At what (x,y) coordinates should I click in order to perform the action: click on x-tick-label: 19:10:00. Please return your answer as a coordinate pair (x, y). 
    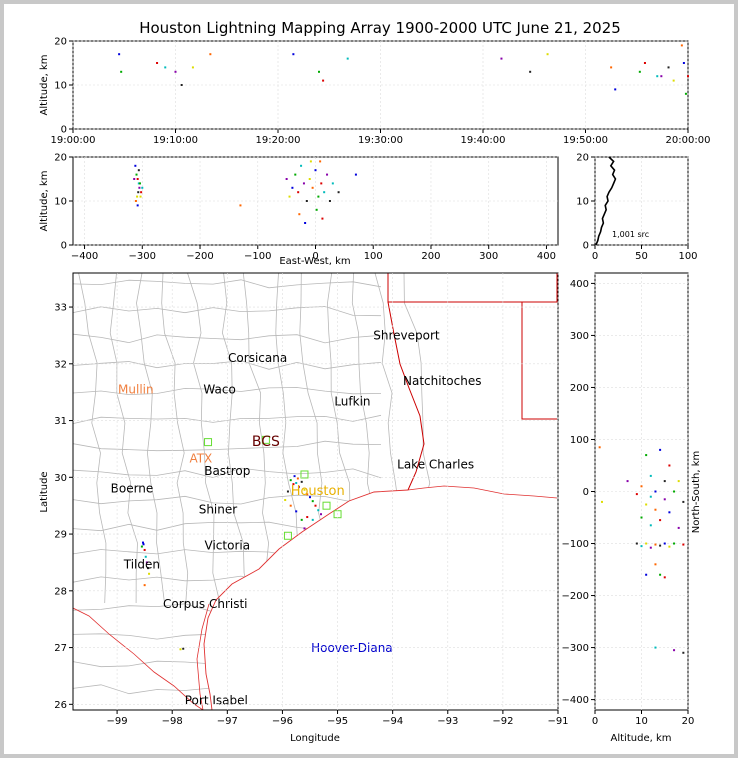
    Looking at the image, I should click on (175, 140).